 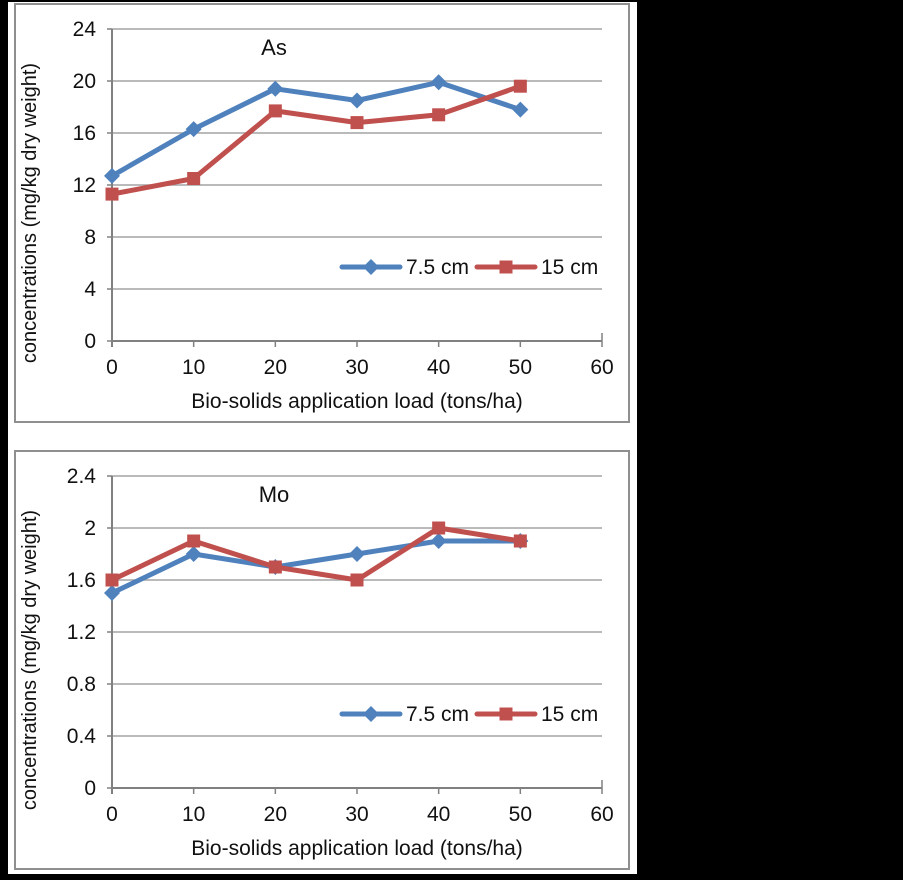 What do you see at coordinates (84, 185) in the screenshot?
I see `y-tick-label: 12` at bounding box center [84, 185].